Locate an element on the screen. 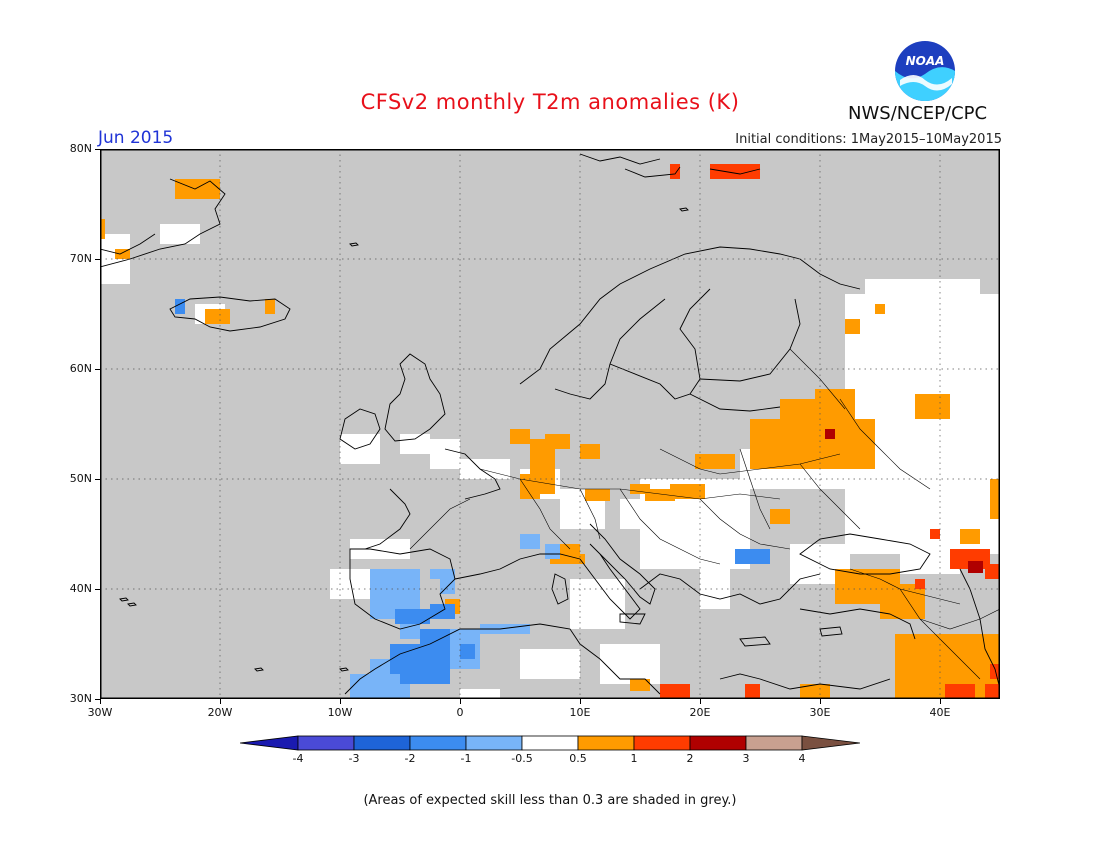 The image size is (1100, 850). longitude-label: 30W is located at coordinates (100, 712).